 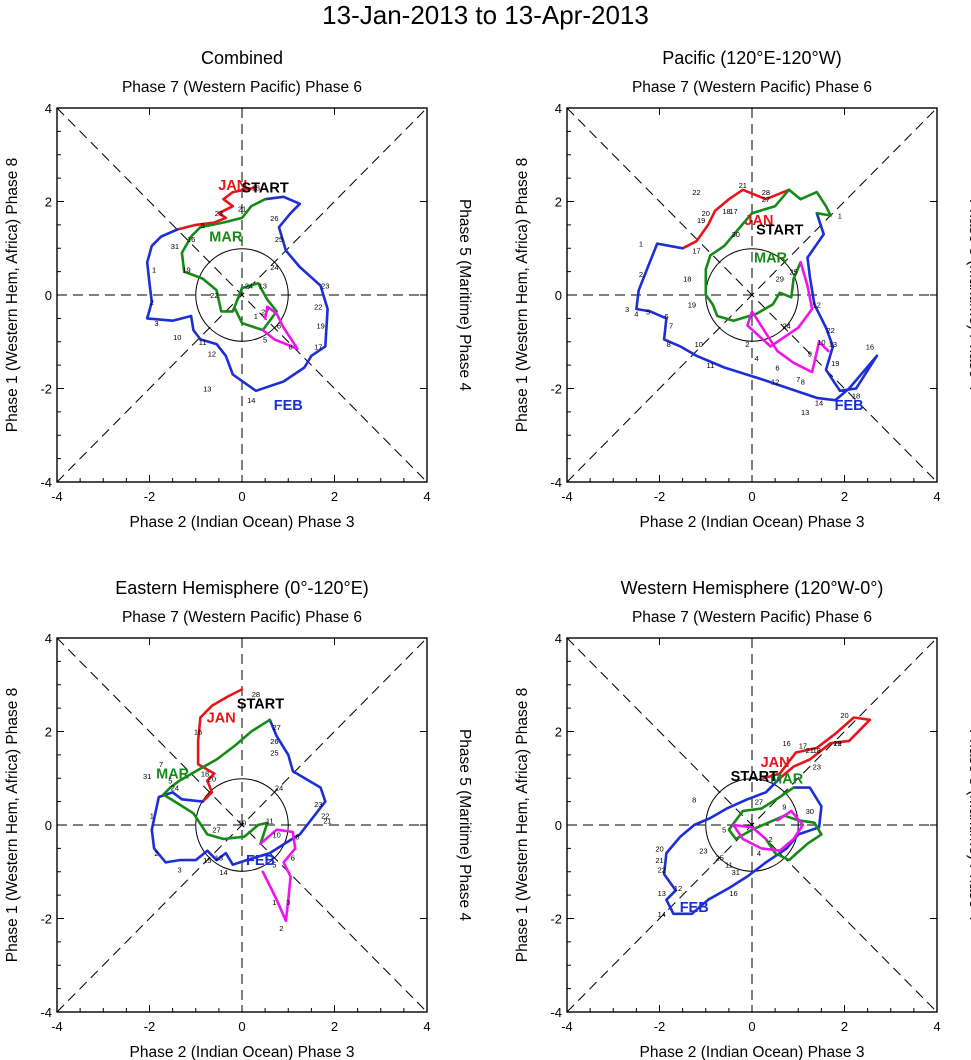 What do you see at coordinates (212, 778) in the screenshot?
I see `day-label: 20` at bounding box center [212, 778].